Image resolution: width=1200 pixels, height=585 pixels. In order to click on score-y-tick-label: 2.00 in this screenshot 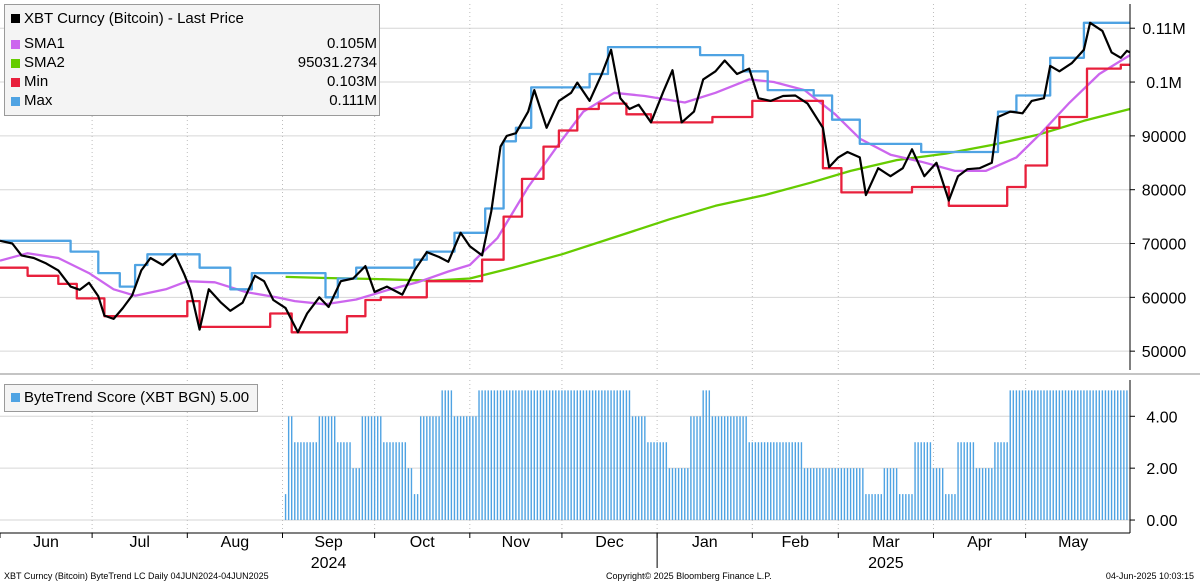, I will do `click(1161, 469)`.